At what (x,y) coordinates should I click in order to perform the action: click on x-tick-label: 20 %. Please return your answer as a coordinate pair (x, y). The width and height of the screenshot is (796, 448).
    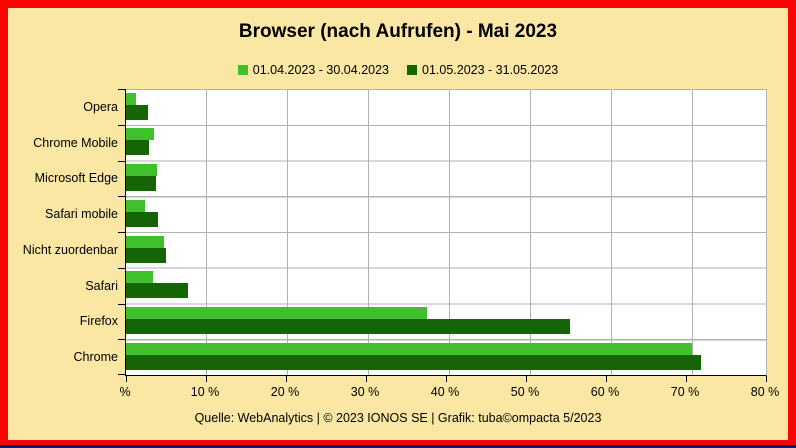
    Looking at the image, I should click on (285, 392).